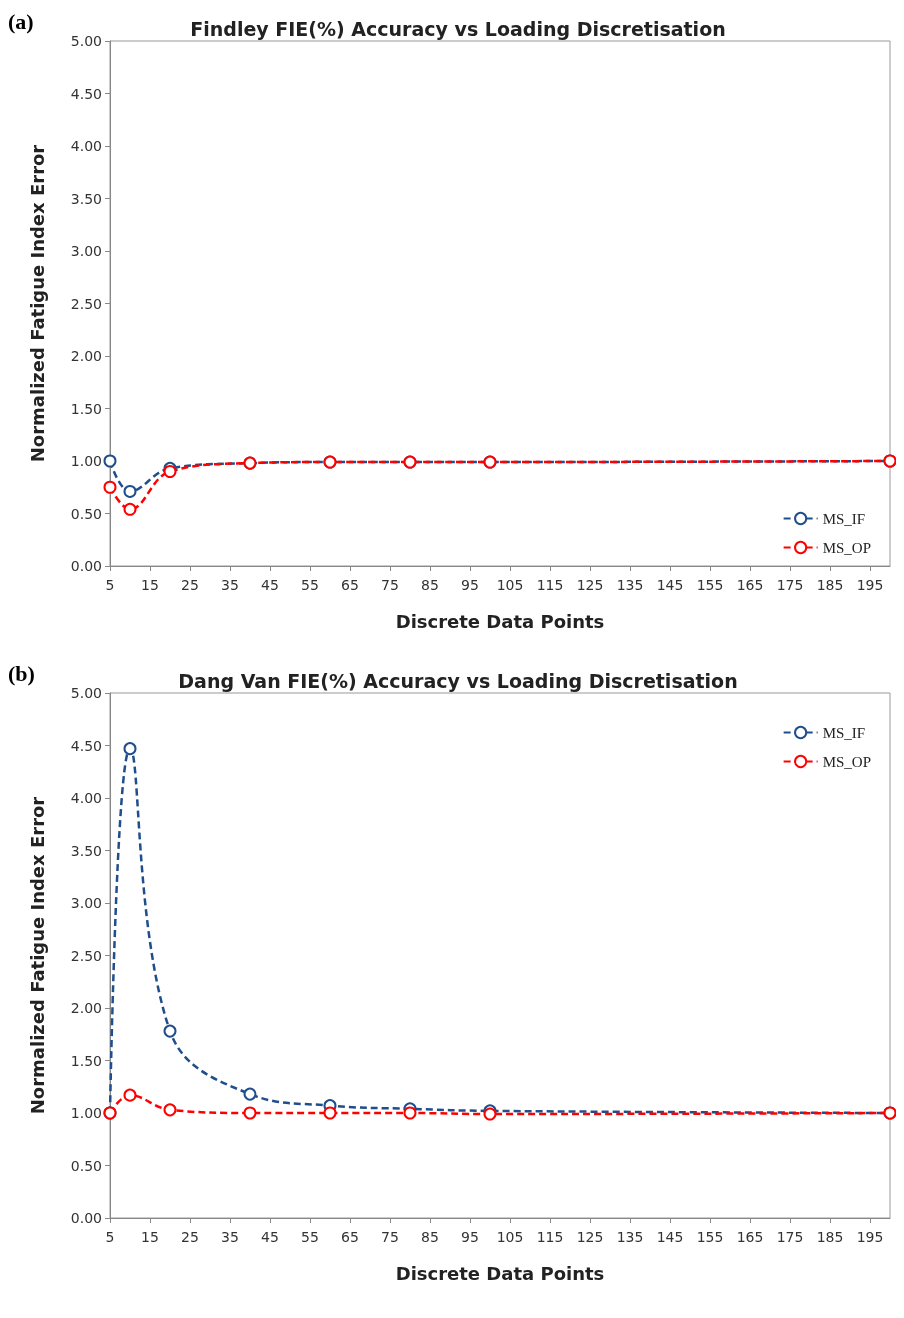  Describe the element at coordinates (458, 28) in the screenshot. I see `chart-title: Findley FIE(%) Accuracy vs Loading Discretisation` at that location.